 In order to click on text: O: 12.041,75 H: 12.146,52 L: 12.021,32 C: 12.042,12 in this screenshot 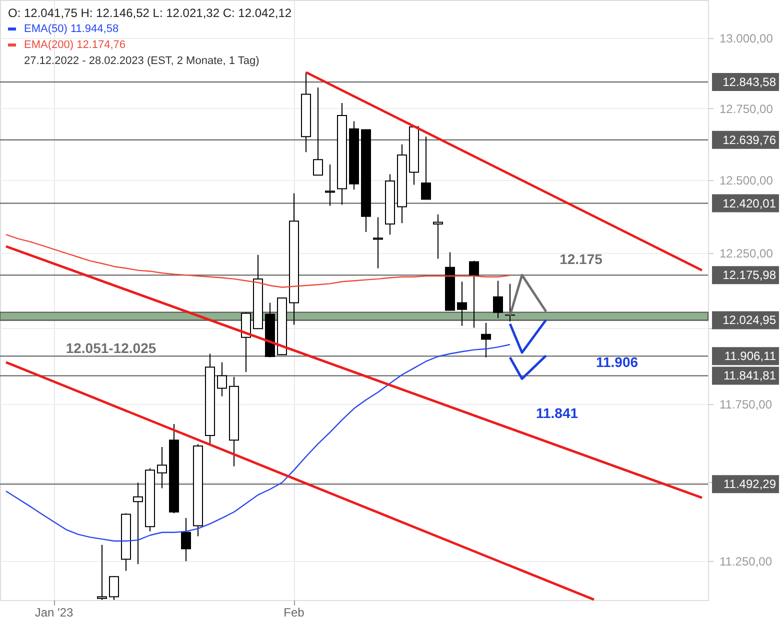, I will do `click(150, 13)`.